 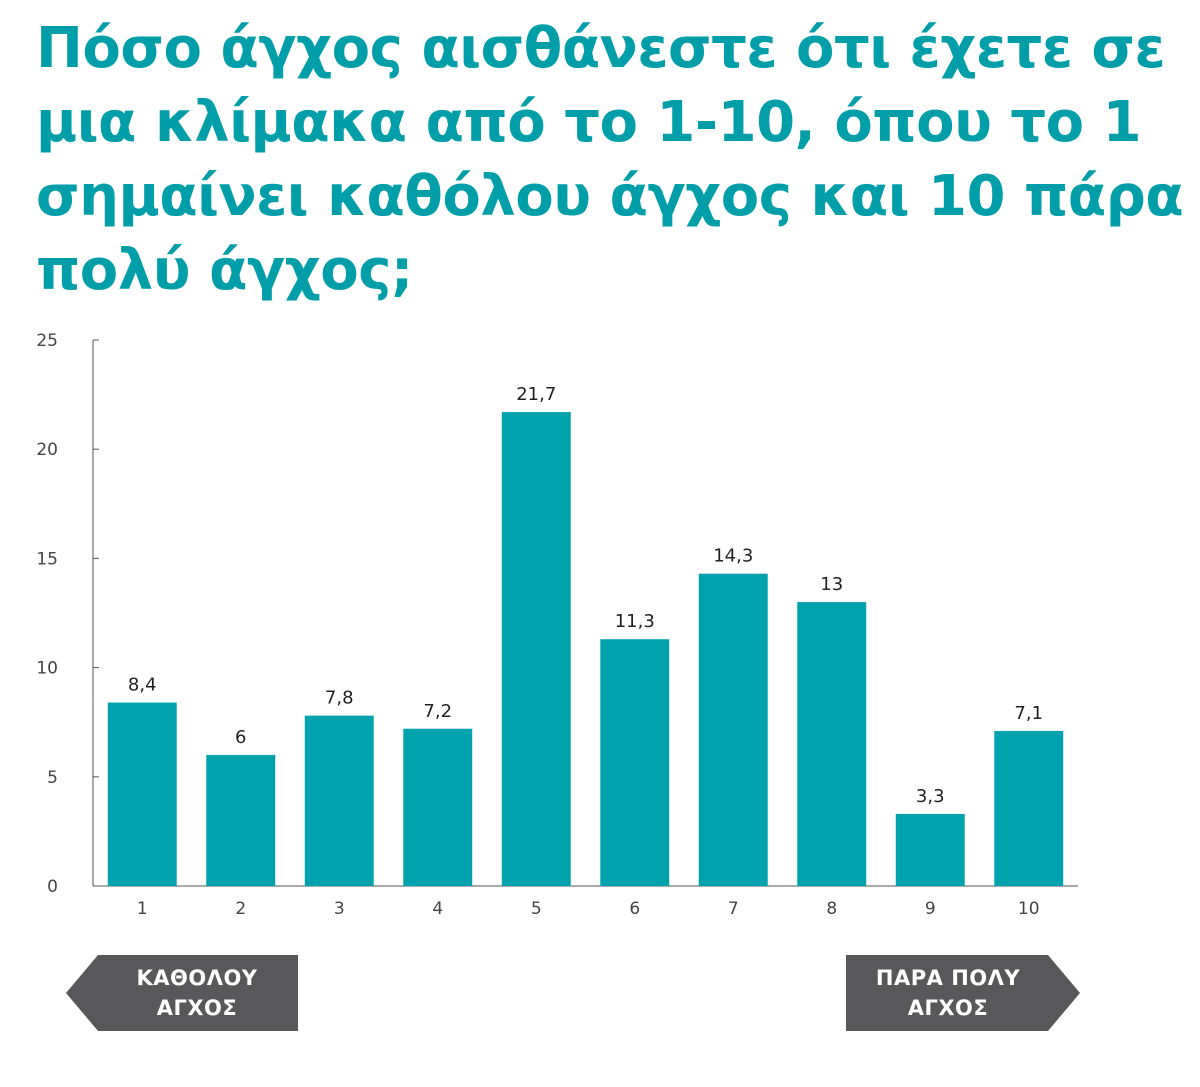 What do you see at coordinates (1029, 909) in the screenshot?
I see `x-tick-label: 10` at bounding box center [1029, 909].